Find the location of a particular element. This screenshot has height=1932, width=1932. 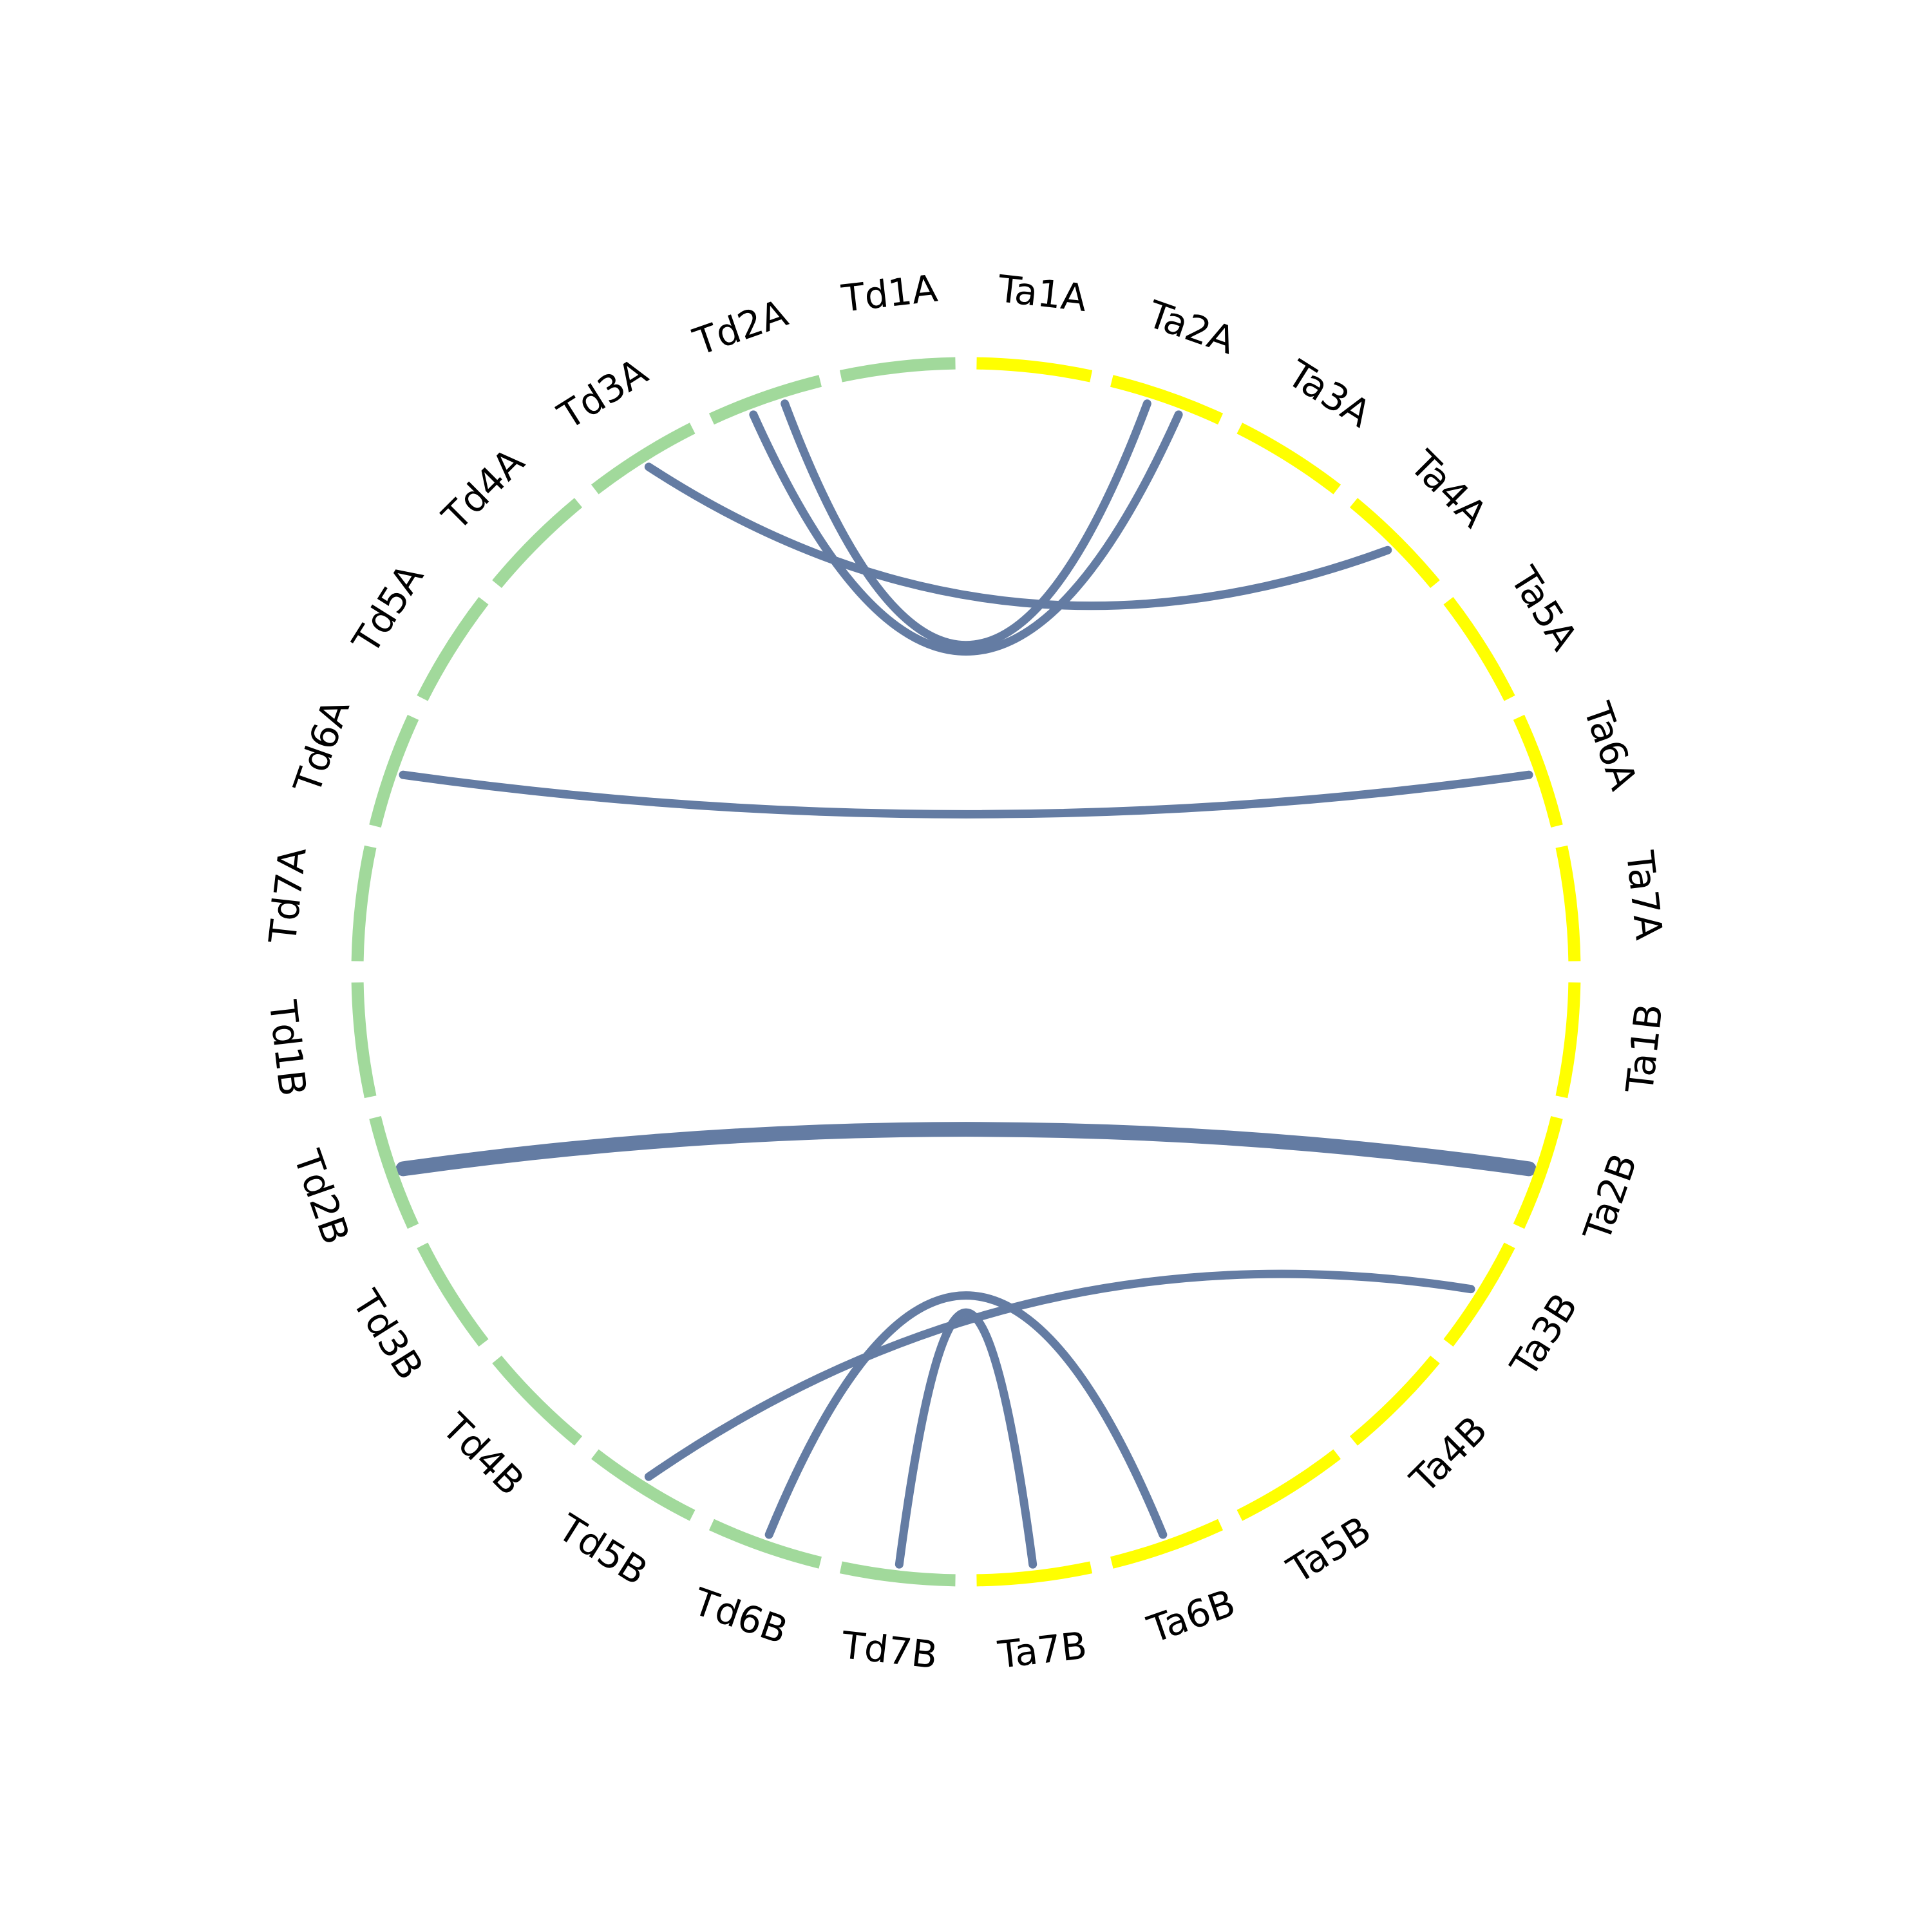

segment-arc-ta6b is located at coordinates (1167, 1544).